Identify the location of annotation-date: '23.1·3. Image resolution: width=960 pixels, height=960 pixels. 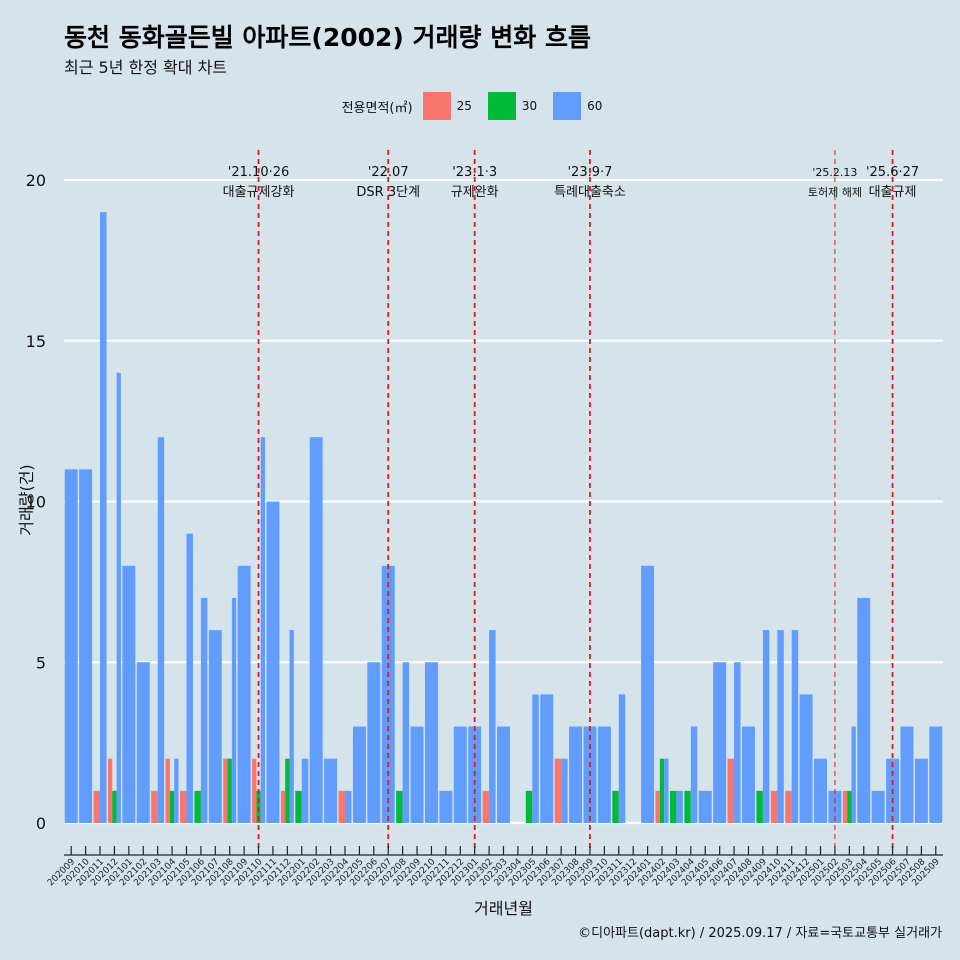
(474, 172).